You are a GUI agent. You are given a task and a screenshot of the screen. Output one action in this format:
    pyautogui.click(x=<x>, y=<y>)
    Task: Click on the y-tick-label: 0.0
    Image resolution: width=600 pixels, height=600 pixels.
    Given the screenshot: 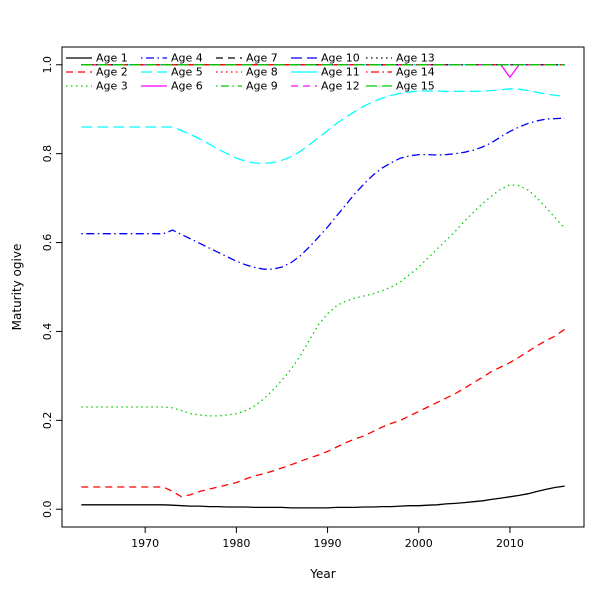 What is the action you would take?
    pyautogui.click(x=47, y=509)
    